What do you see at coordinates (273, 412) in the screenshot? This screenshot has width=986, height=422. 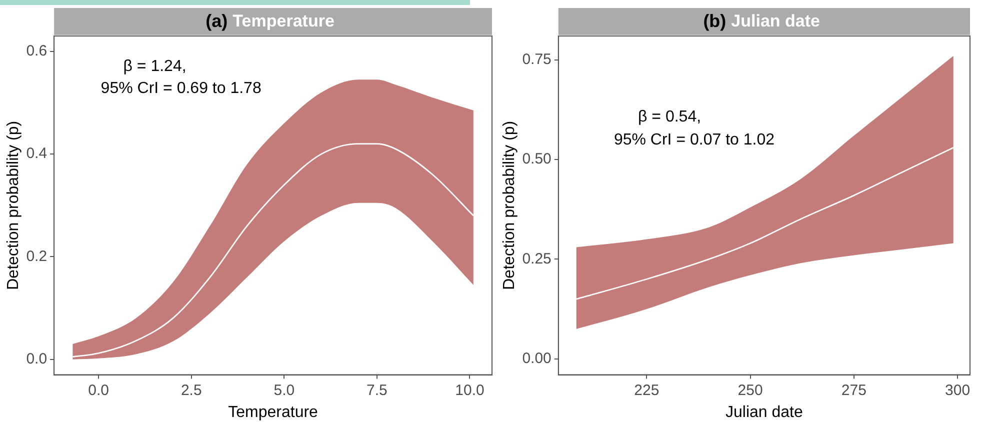 I see `x-axis-title: Temperature` at bounding box center [273, 412].